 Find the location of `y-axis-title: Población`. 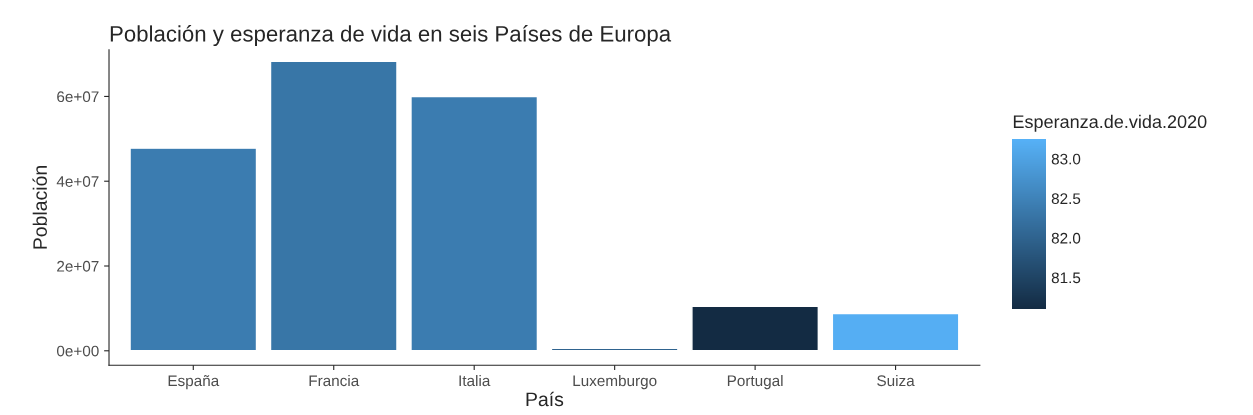

y-axis-title: Población is located at coordinates (39, 207).